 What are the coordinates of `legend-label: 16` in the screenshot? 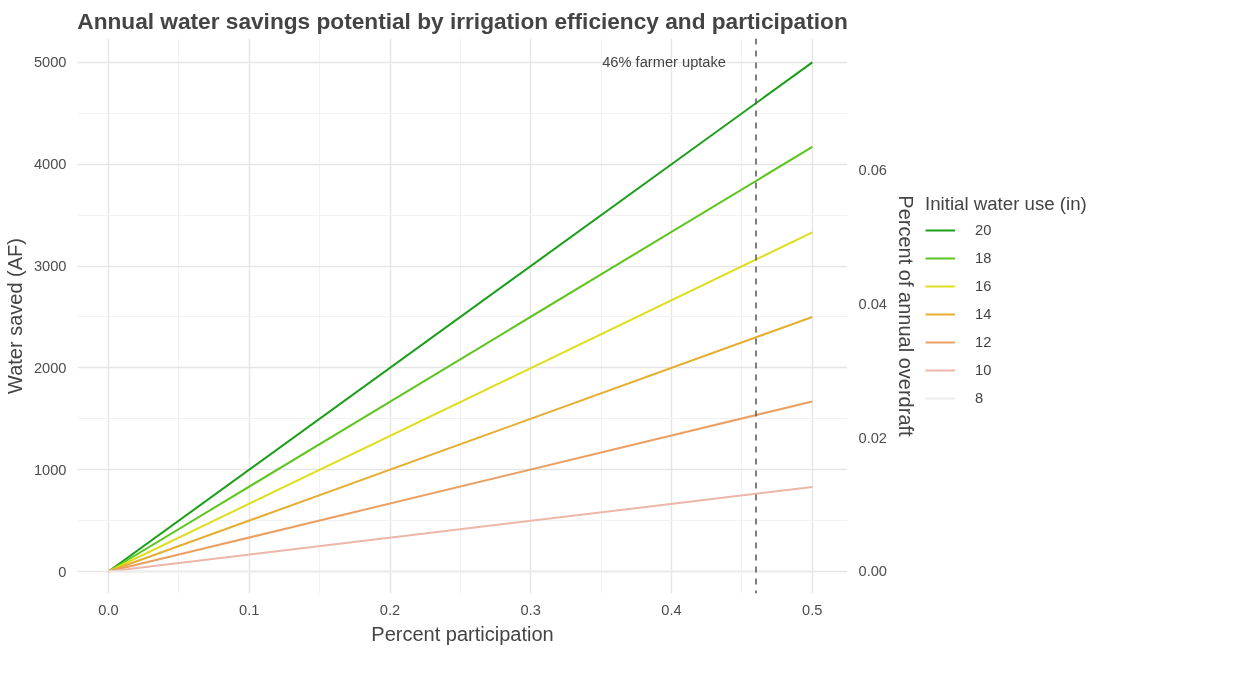 It's located at (984, 286).